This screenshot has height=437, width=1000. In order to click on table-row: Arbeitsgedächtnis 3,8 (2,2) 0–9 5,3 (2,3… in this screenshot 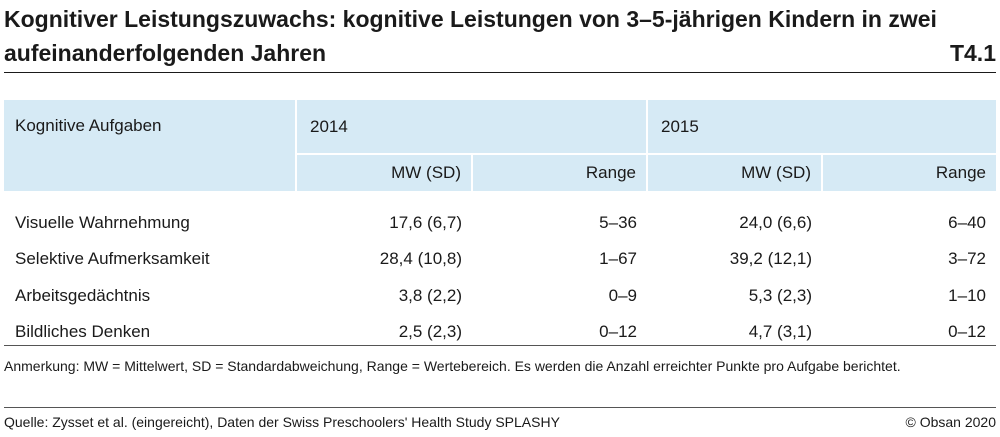, I will do `click(500, 296)`.